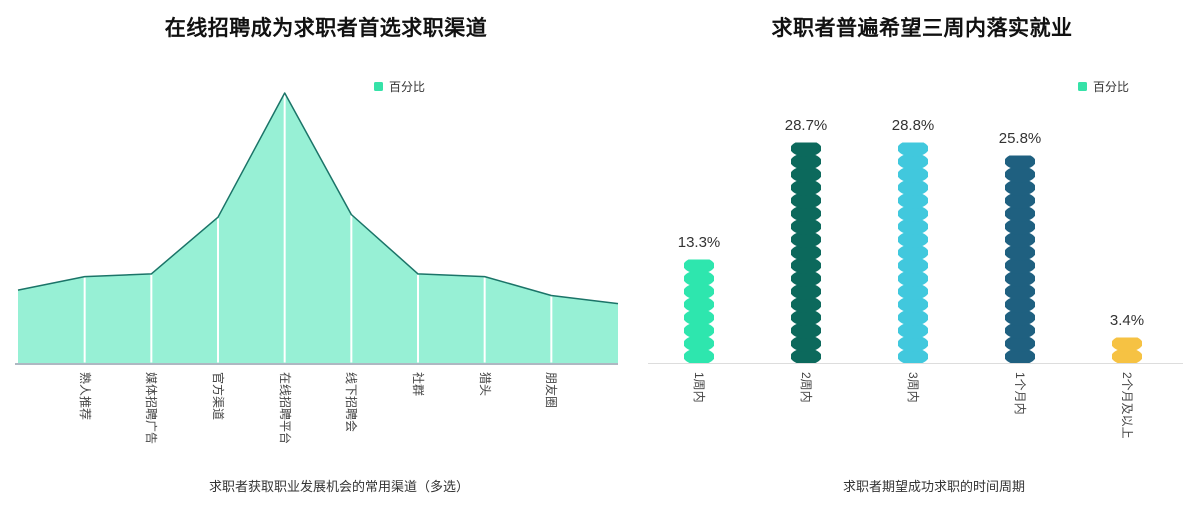 This screenshot has width=1190, height=506. I want to click on bar-value-label: 3.4%, so click(1127, 320).